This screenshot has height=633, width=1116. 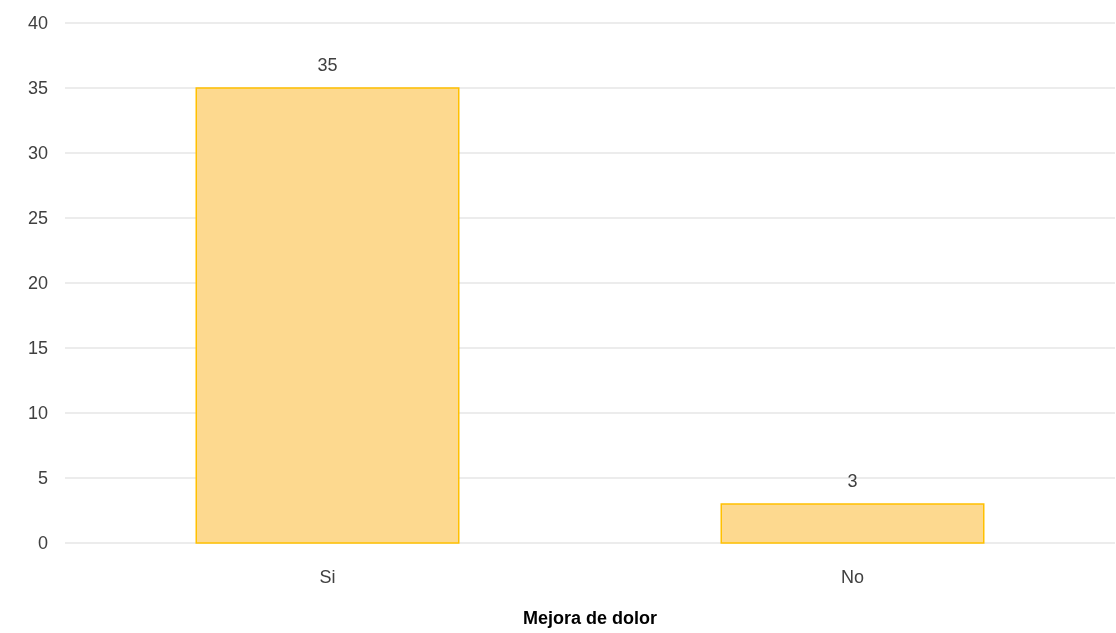 What do you see at coordinates (42, 543) in the screenshot?
I see `y-tick-label: 0` at bounding box center [42, 543].